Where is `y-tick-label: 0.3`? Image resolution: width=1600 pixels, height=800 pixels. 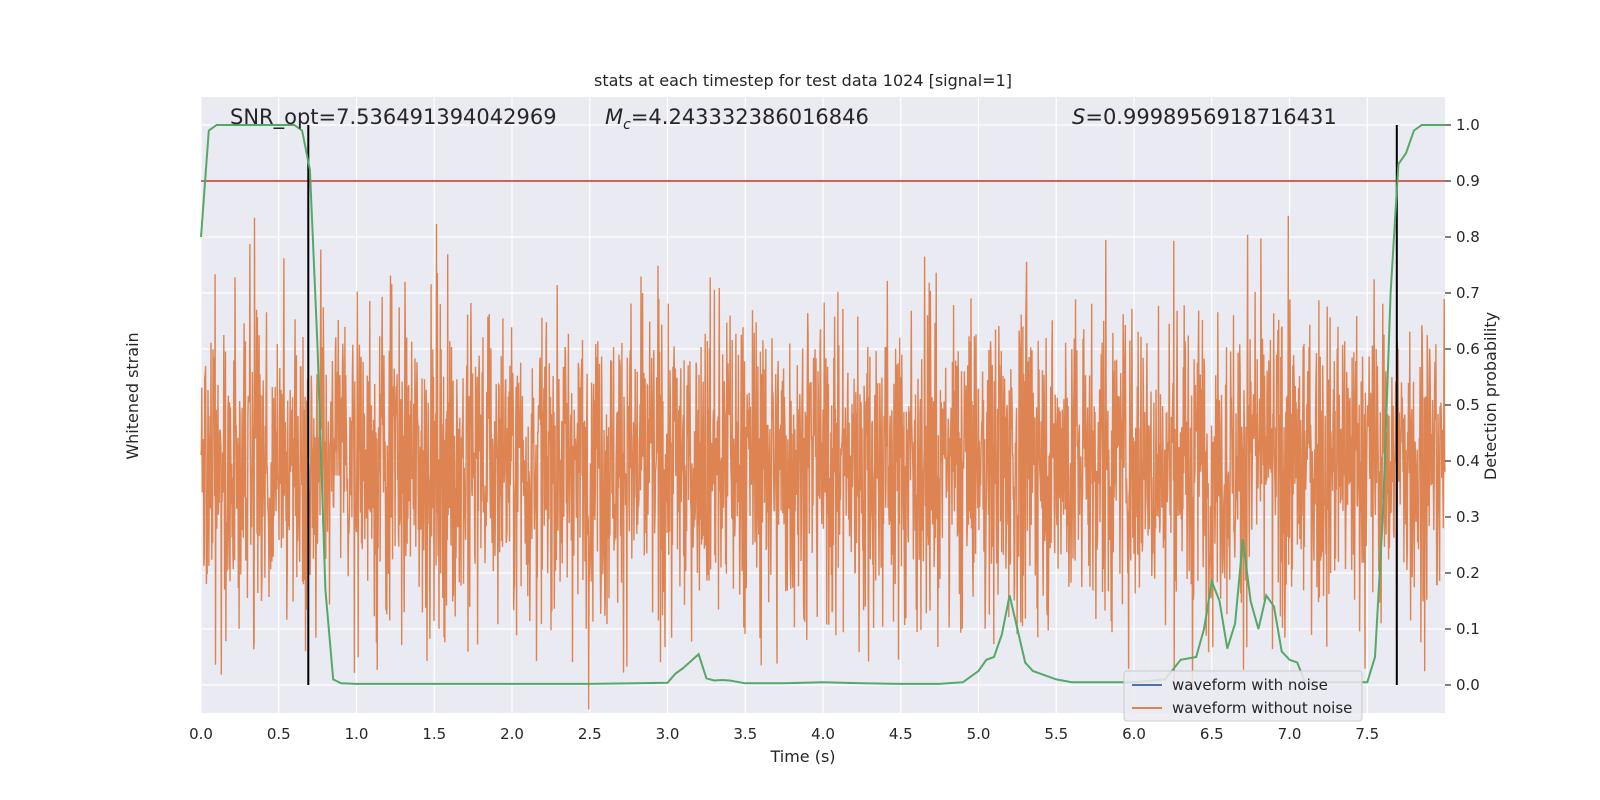 y-tick-label: 0.3 is located at coordinates (1468, 517).